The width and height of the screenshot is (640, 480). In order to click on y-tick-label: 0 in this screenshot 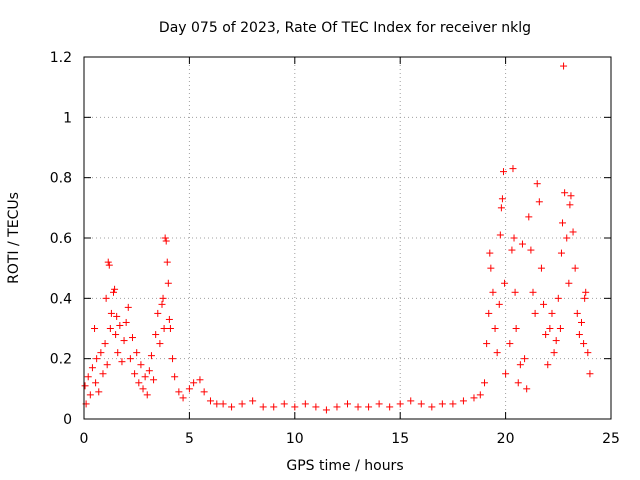, I will do `click(67, 420)`.